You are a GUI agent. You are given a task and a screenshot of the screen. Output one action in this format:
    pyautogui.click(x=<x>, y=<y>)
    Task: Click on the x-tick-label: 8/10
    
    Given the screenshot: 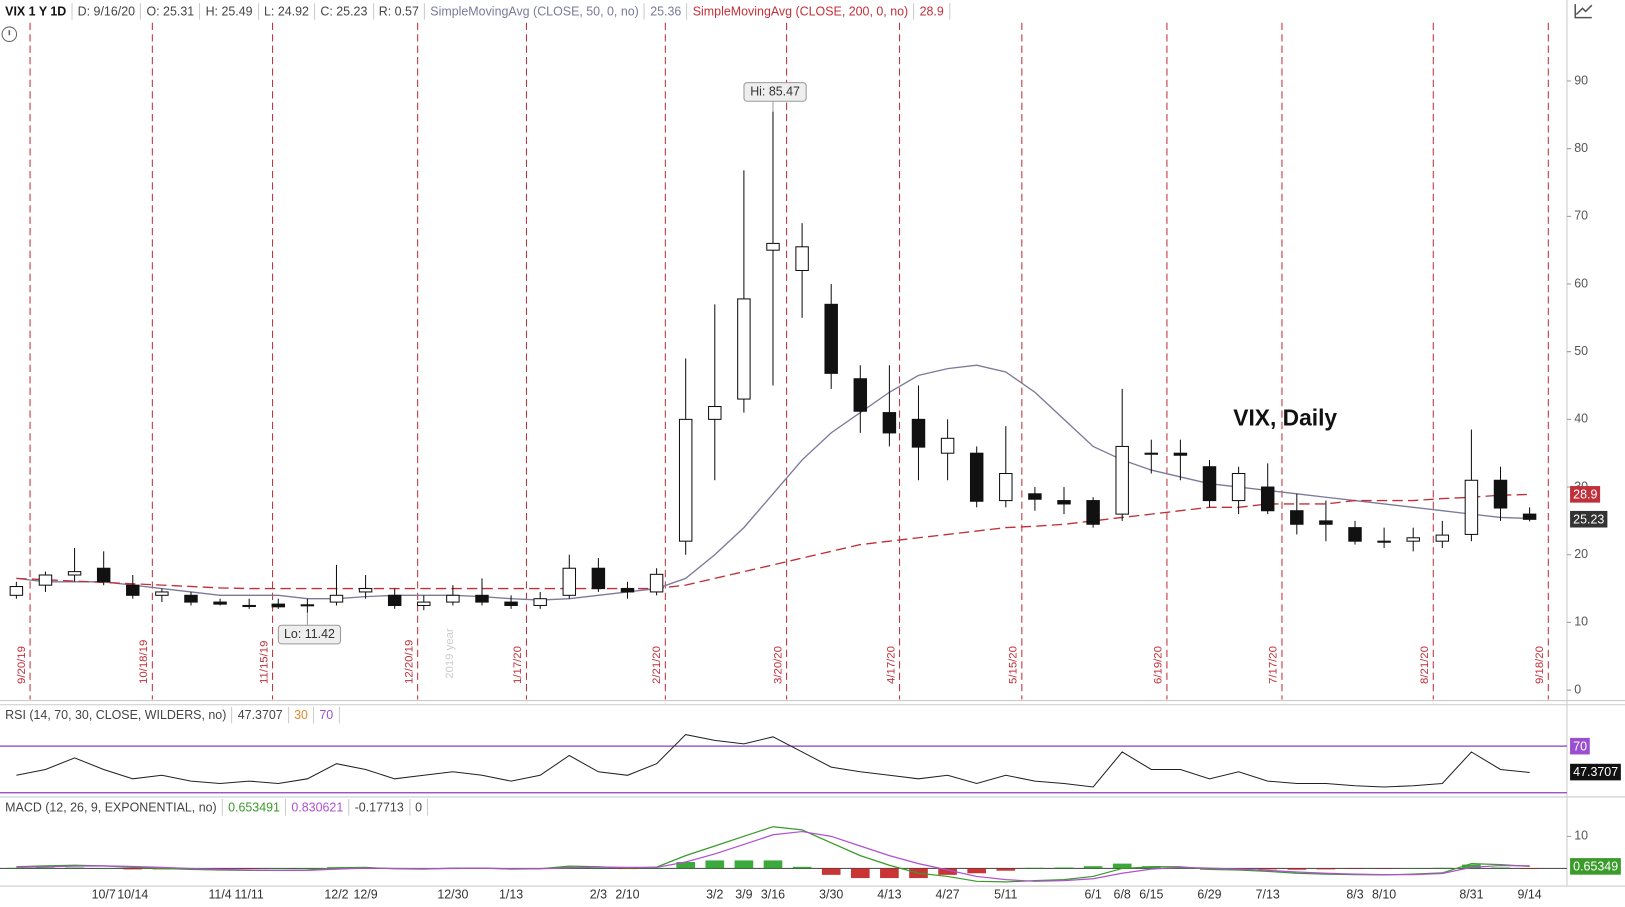 What is the action you would take?
    pyautogui.click(x=1384, y=895)
    